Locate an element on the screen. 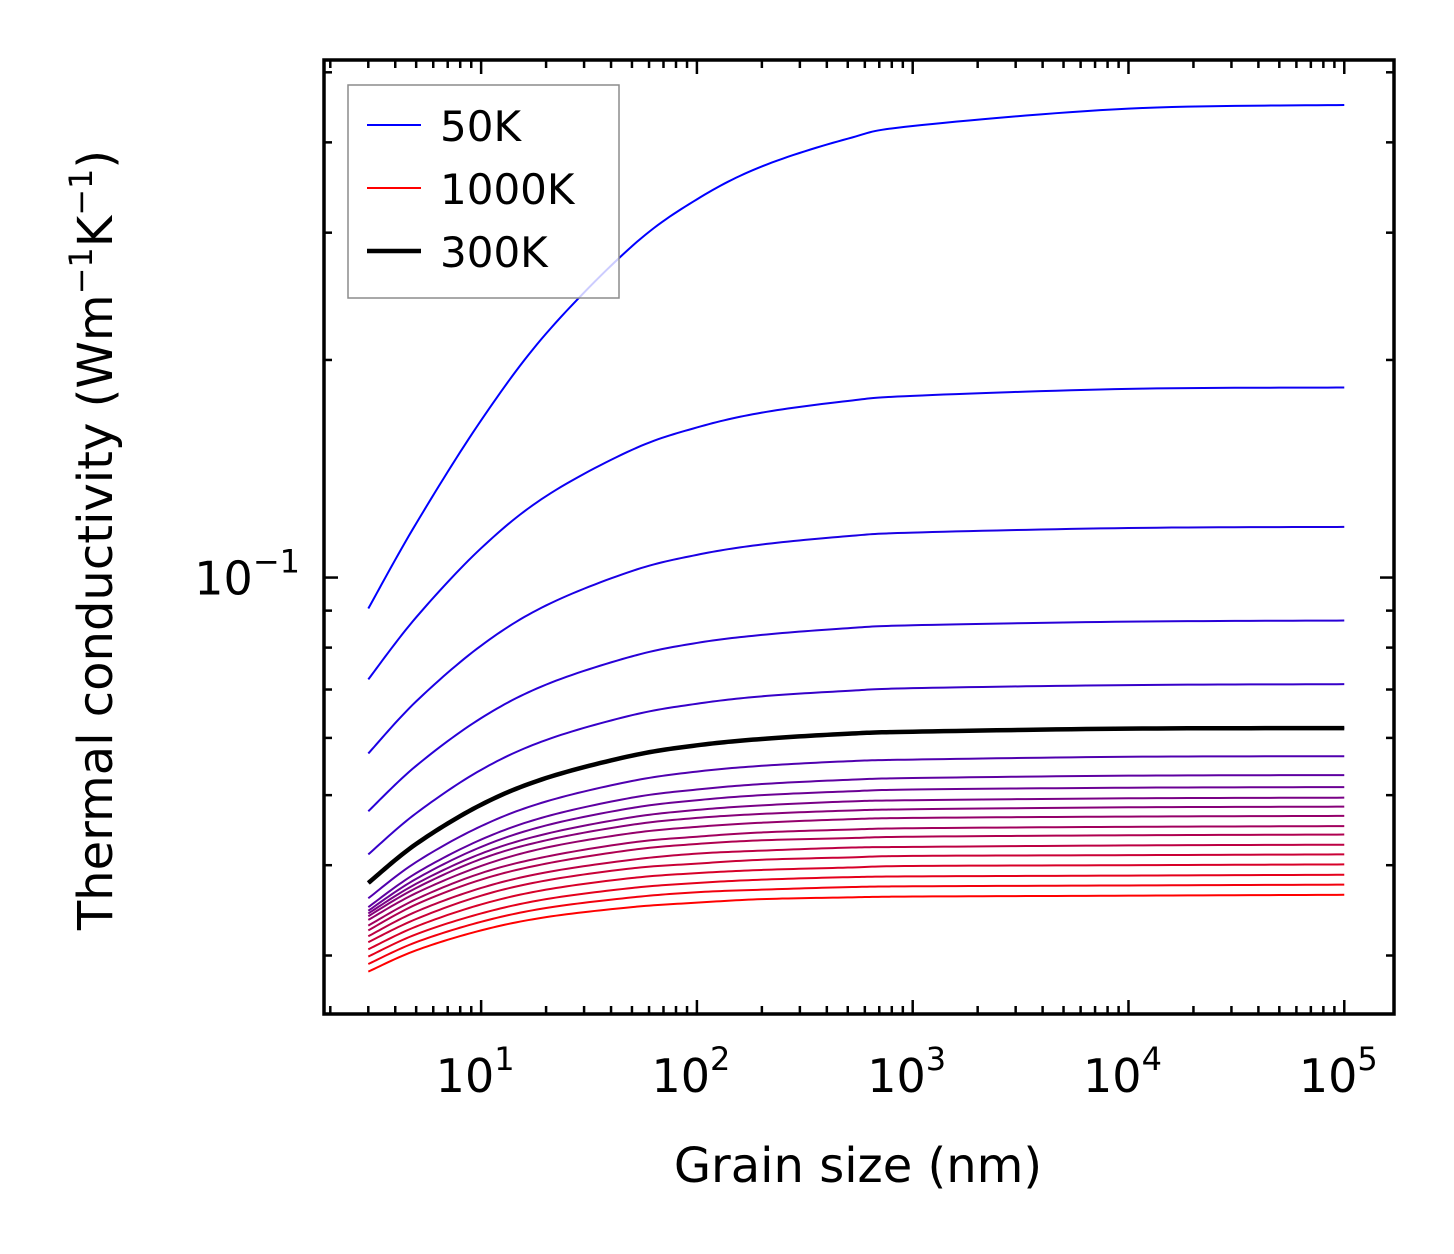 Image resolution: width=1454 pixels, height=1254 pixels. series-line-200k is located at coordinates (856, 715).